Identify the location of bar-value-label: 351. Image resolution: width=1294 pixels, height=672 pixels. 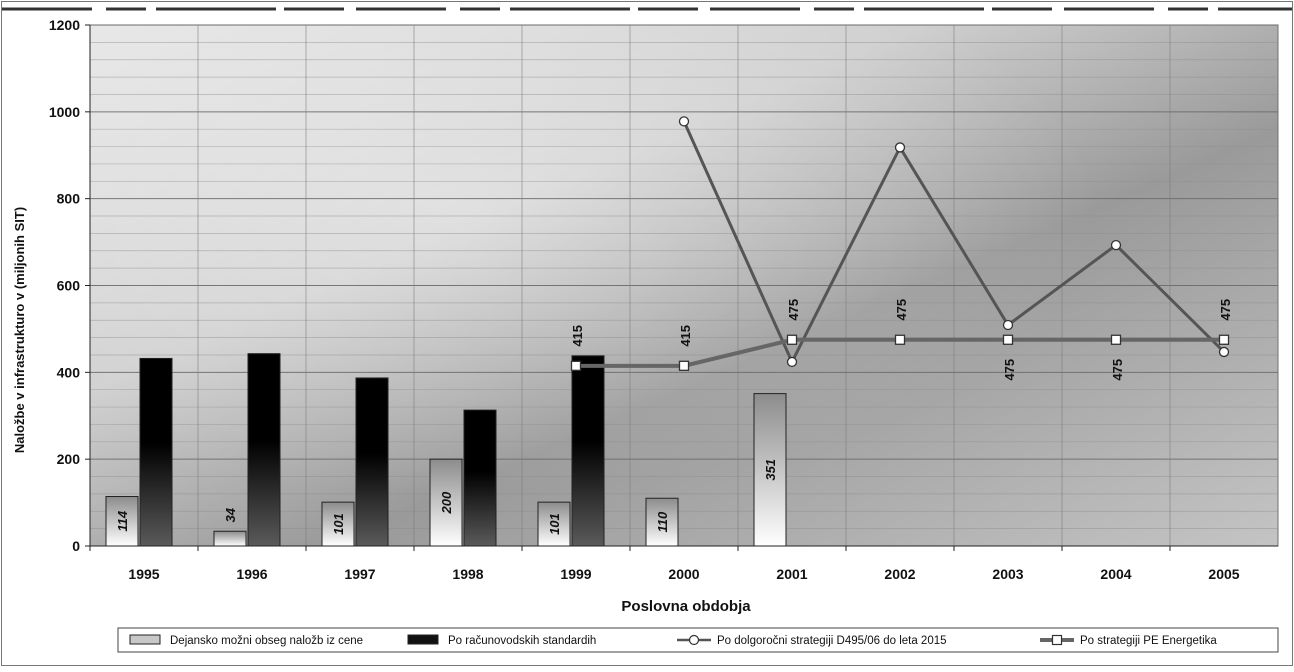
(770, 470).